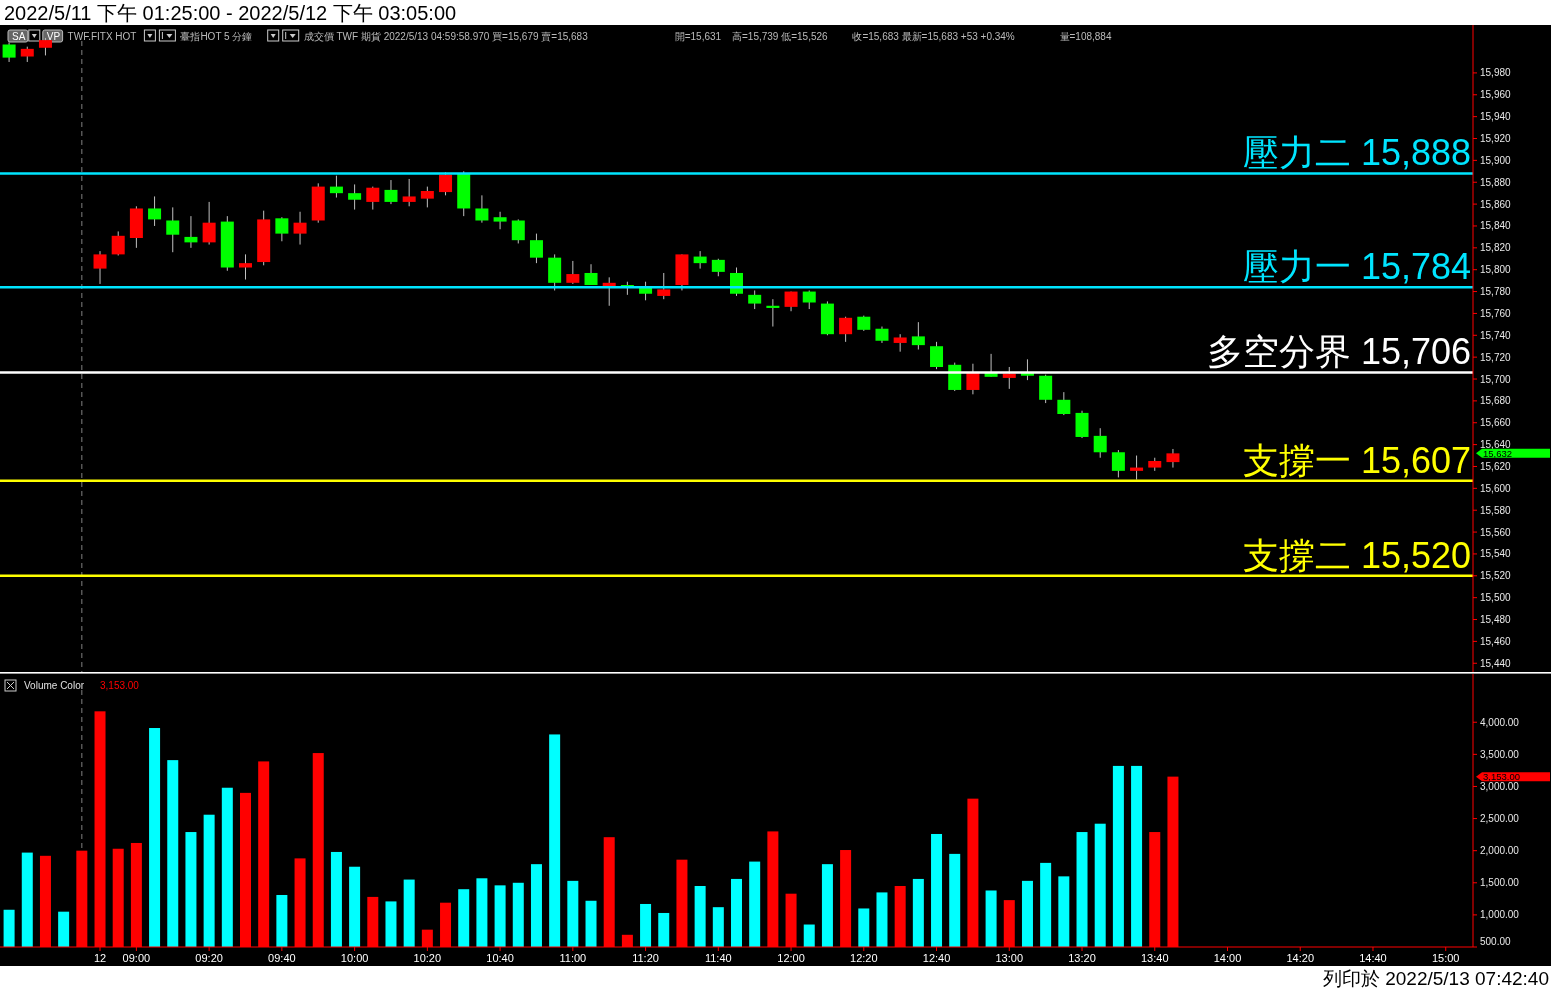 The image size is (1551, 989). Describe the element at coordinates (1496, 554) in the screenshot. I see `y-tick-label: 15,540` at that location.